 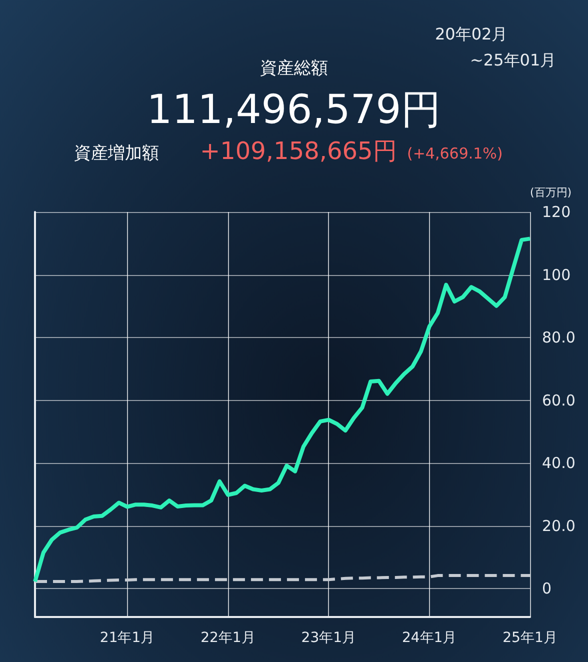 I want to click on text: 20年02月, so click(x=471, y=34).